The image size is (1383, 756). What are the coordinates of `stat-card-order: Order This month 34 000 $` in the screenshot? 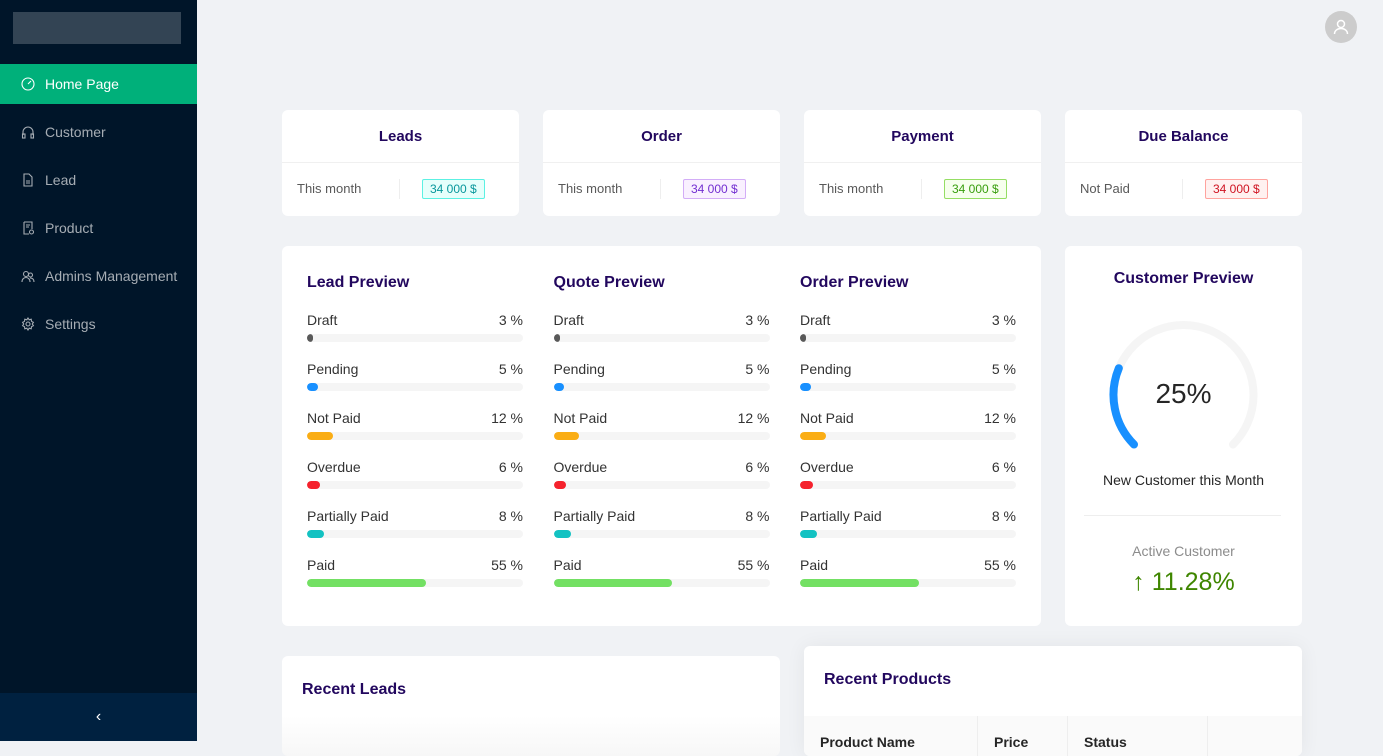 It's located at (661, 163).